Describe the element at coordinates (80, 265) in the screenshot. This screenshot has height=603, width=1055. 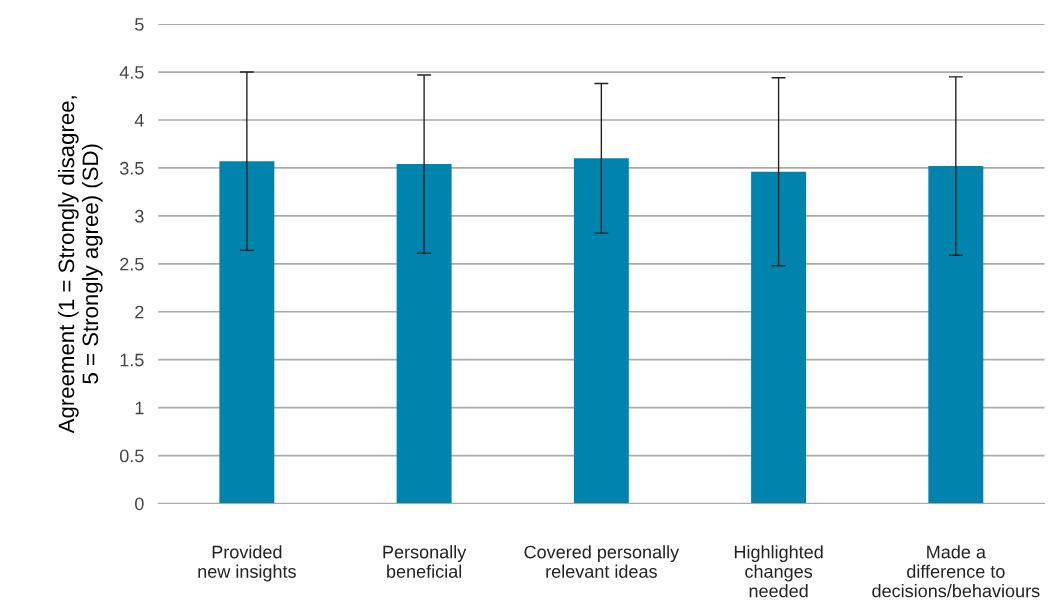
I see `y-axis-title: Agreement (1 = Strongly disagree, 5 = Strongly agree) (SD)` at that location.